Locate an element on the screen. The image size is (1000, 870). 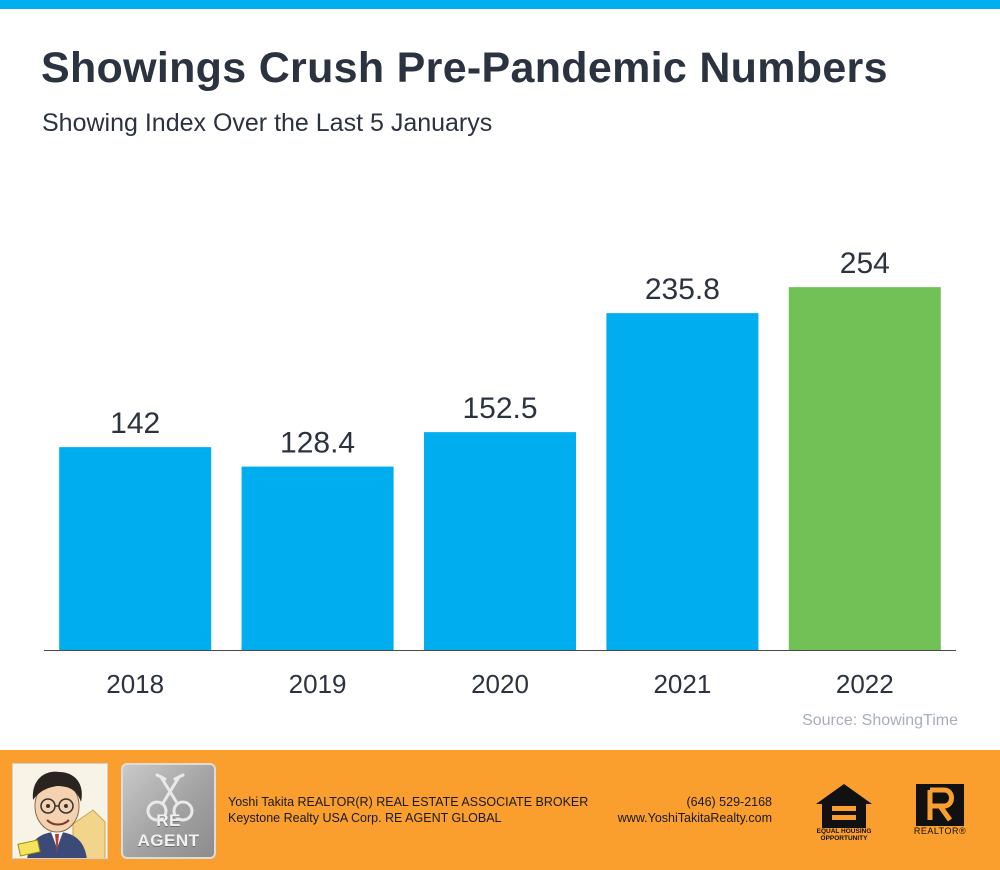
re-agent-logo-text: RE AGENT is located at coordinates (168, 830).